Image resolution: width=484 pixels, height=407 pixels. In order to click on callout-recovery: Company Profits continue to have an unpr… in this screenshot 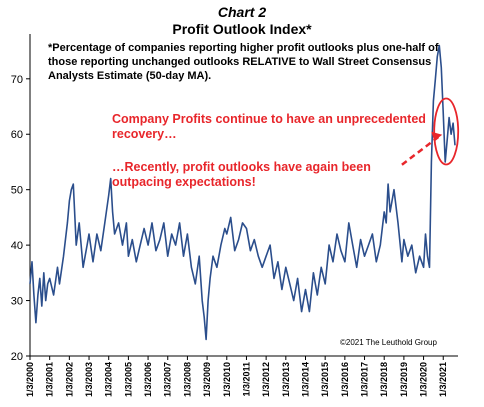, I will do `click(269, 126)`.